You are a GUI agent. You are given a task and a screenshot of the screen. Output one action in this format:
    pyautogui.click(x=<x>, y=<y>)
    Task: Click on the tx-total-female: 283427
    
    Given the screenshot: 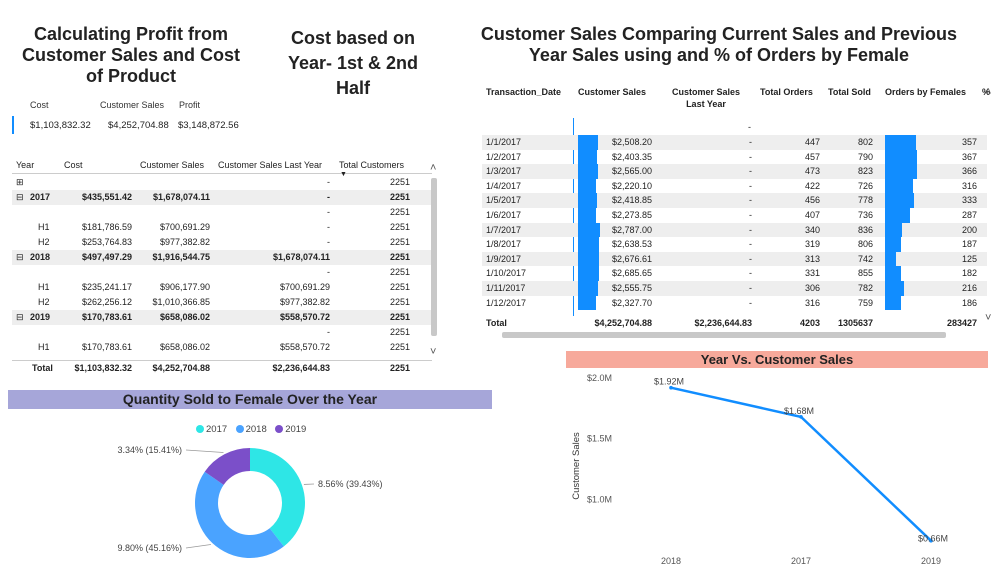 What is the action you would take?
    pyautogui.click(x=961, y=323)
    